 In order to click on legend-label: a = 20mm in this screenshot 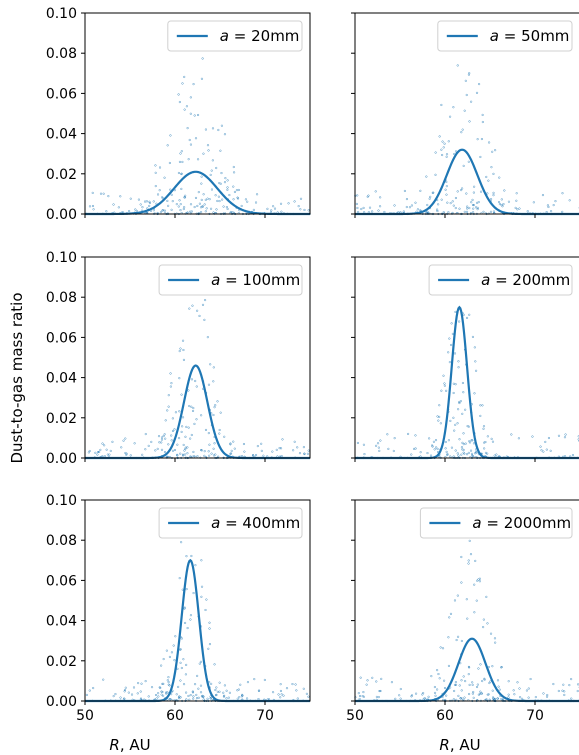, I will do `click(260, 36)`.